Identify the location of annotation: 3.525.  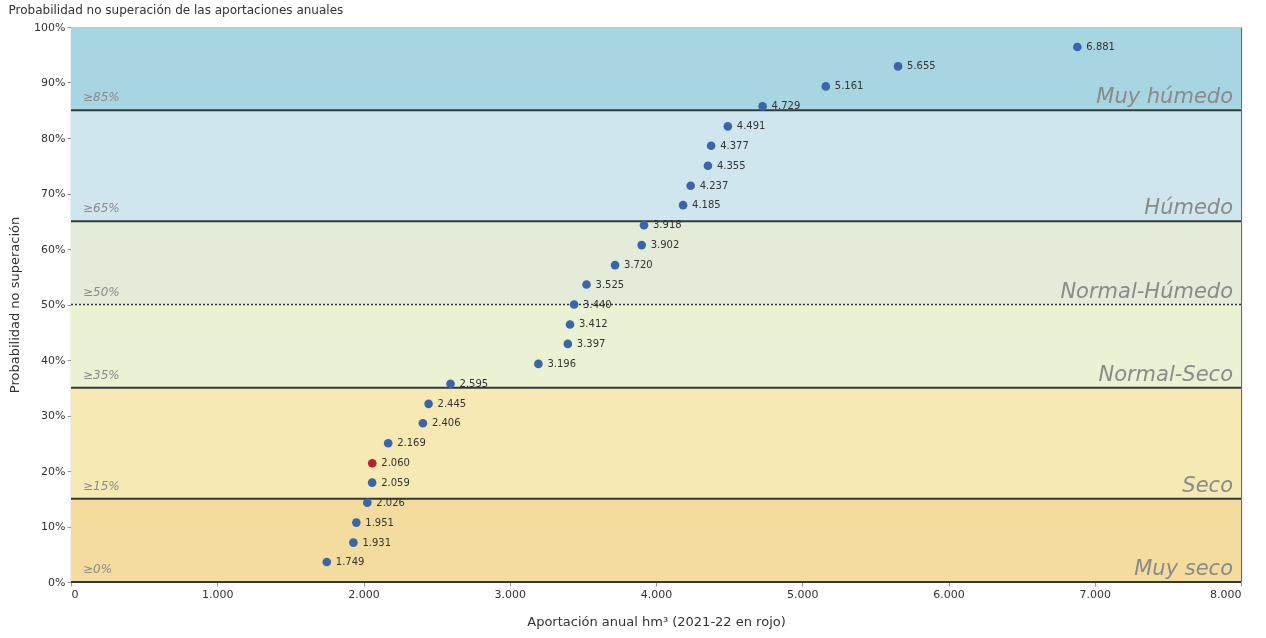
(610, 284).